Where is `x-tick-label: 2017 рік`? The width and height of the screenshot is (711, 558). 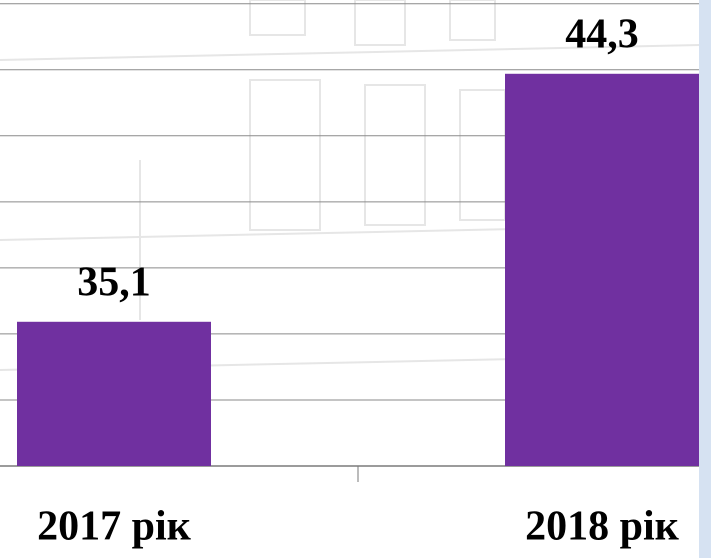 x-tick-label: 2017 рік is located at coordinates (114, 527).